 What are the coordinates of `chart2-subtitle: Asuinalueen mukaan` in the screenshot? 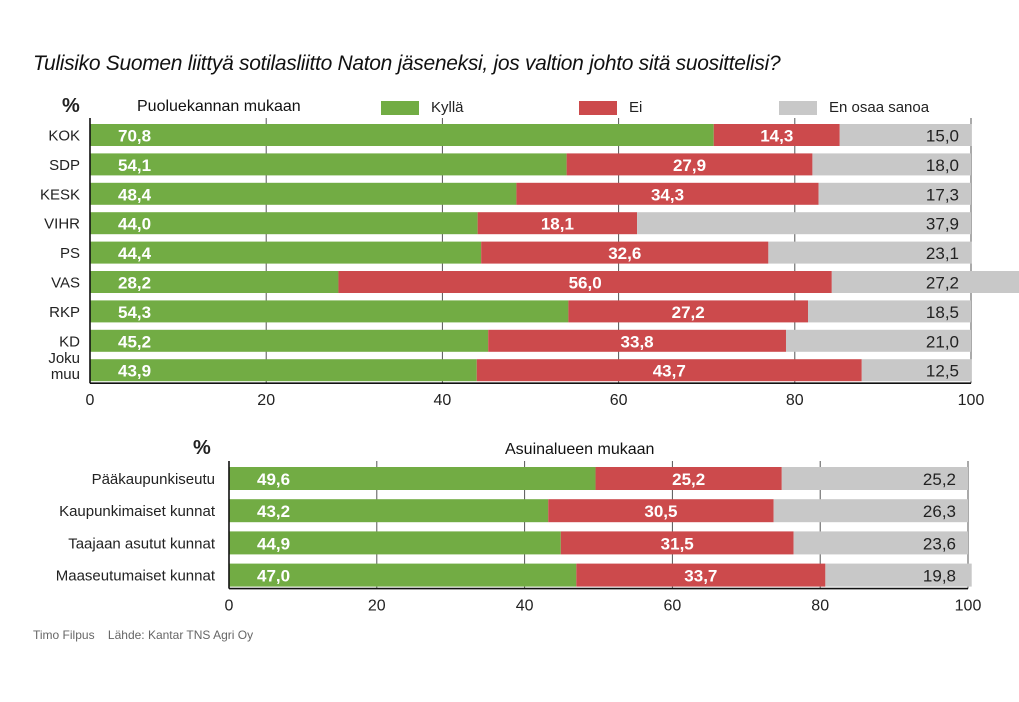 It's located at (580, 449).